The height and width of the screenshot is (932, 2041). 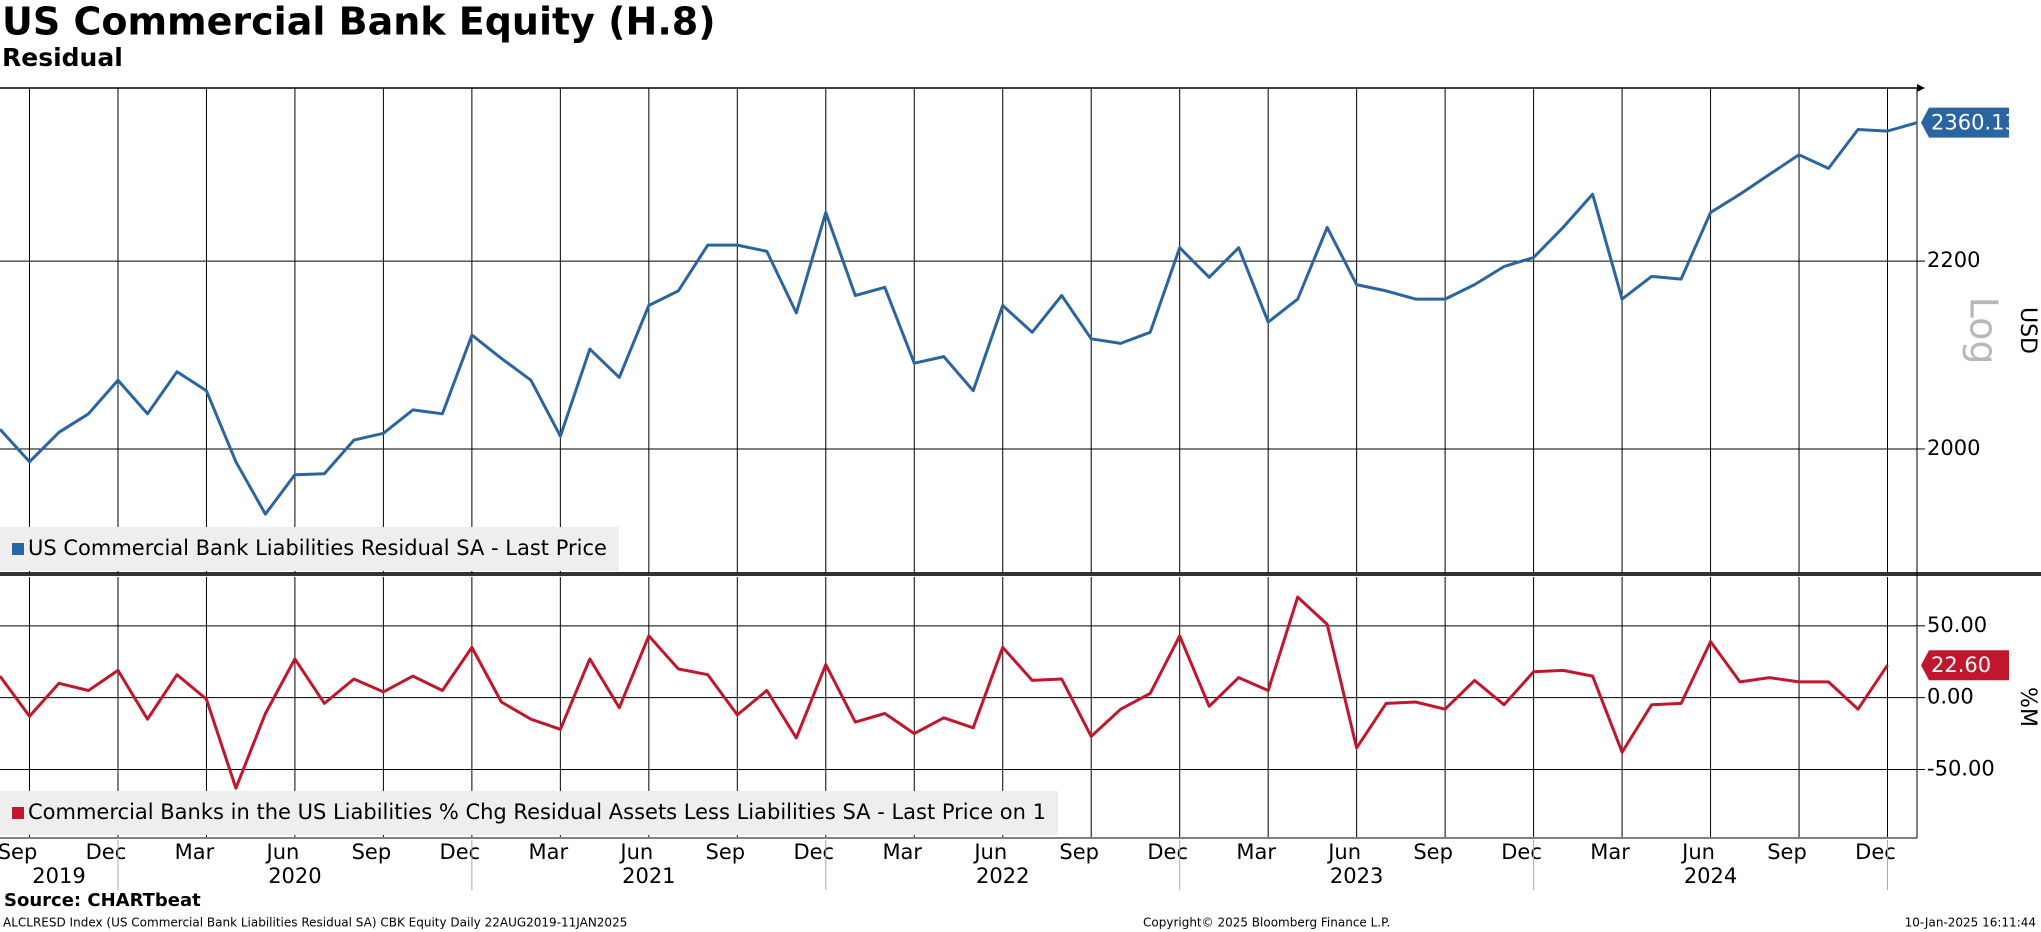 What do you see at coordinates (102, 900) in the screenshot?
I see `source: Source: CHARTbeat` at bounding box center [102, 900].